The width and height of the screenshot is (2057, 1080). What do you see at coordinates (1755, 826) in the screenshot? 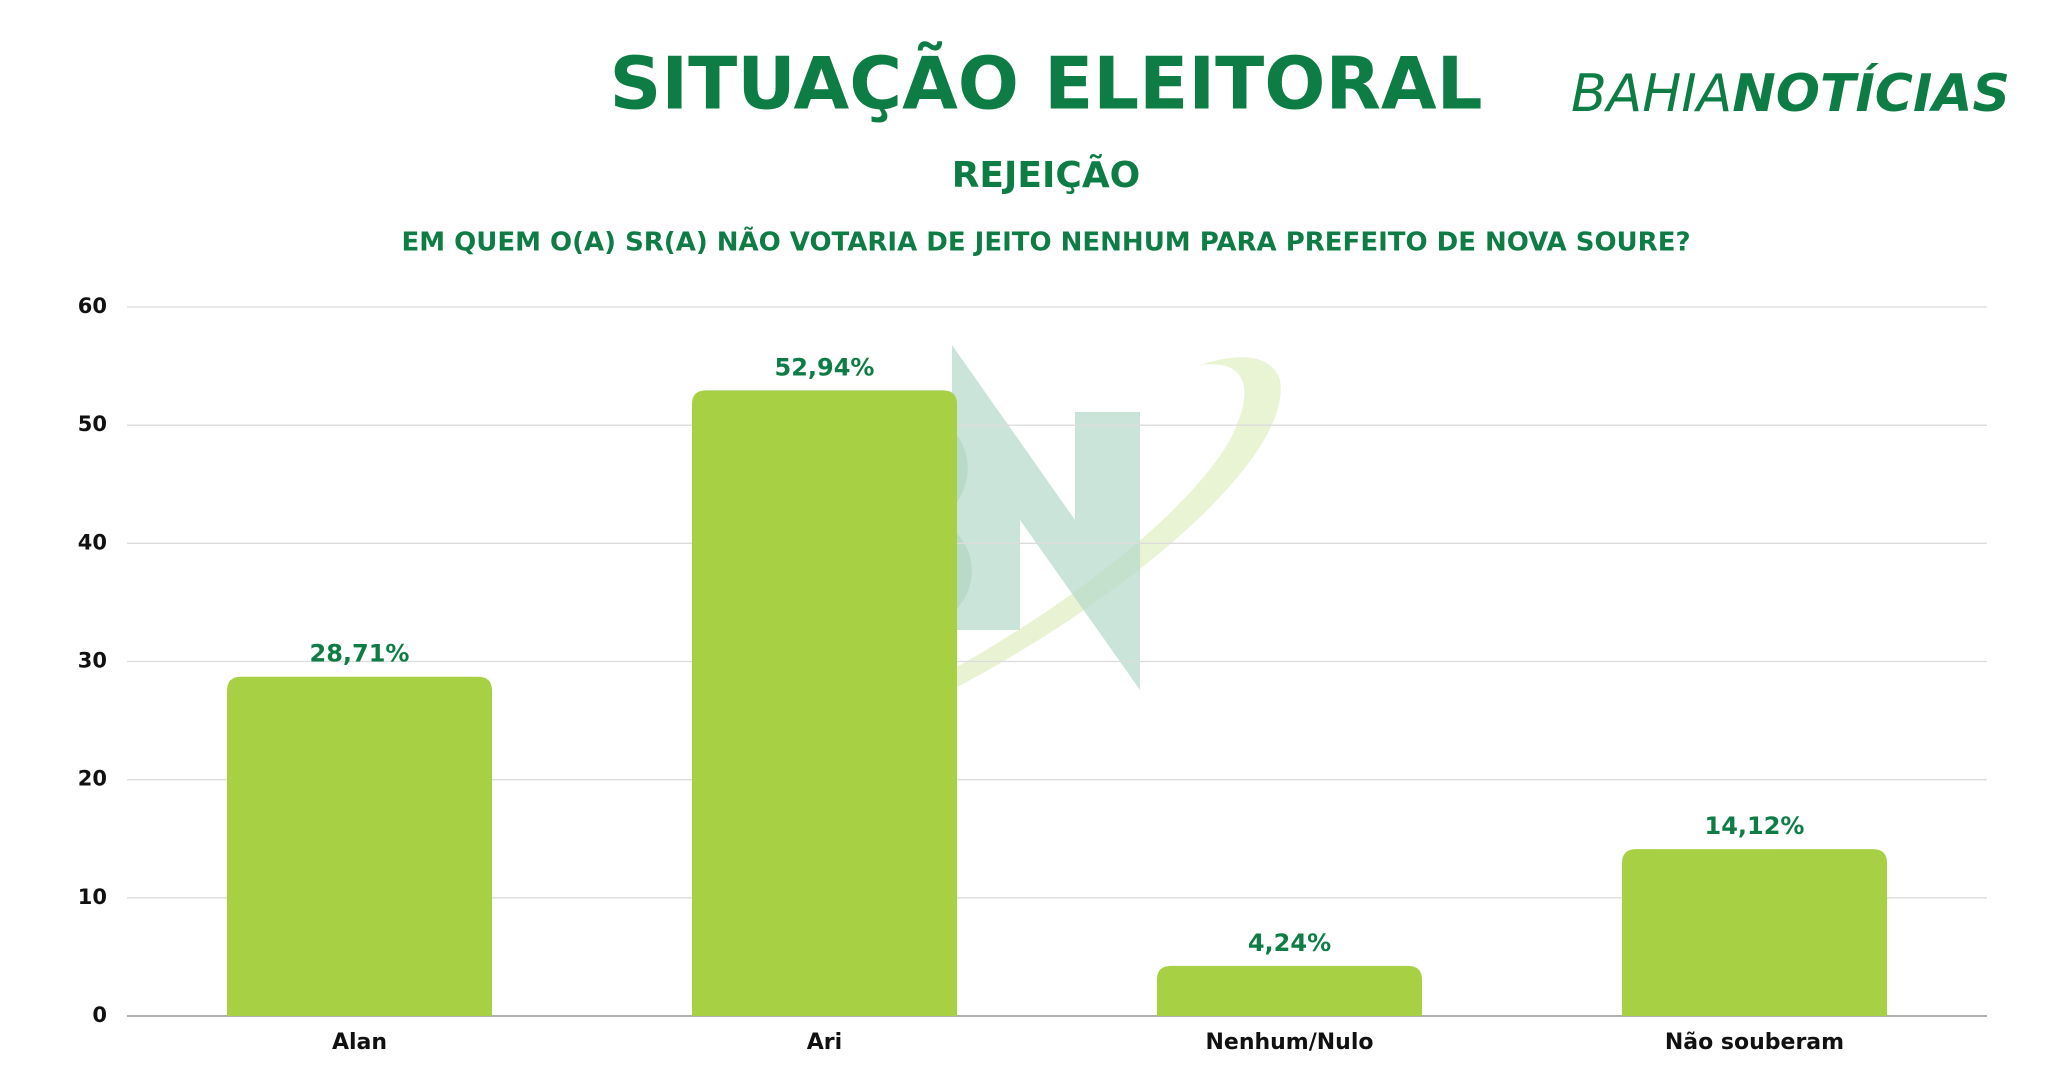
I see `value-label: 14,12%` at bounding box center [1755, 826].